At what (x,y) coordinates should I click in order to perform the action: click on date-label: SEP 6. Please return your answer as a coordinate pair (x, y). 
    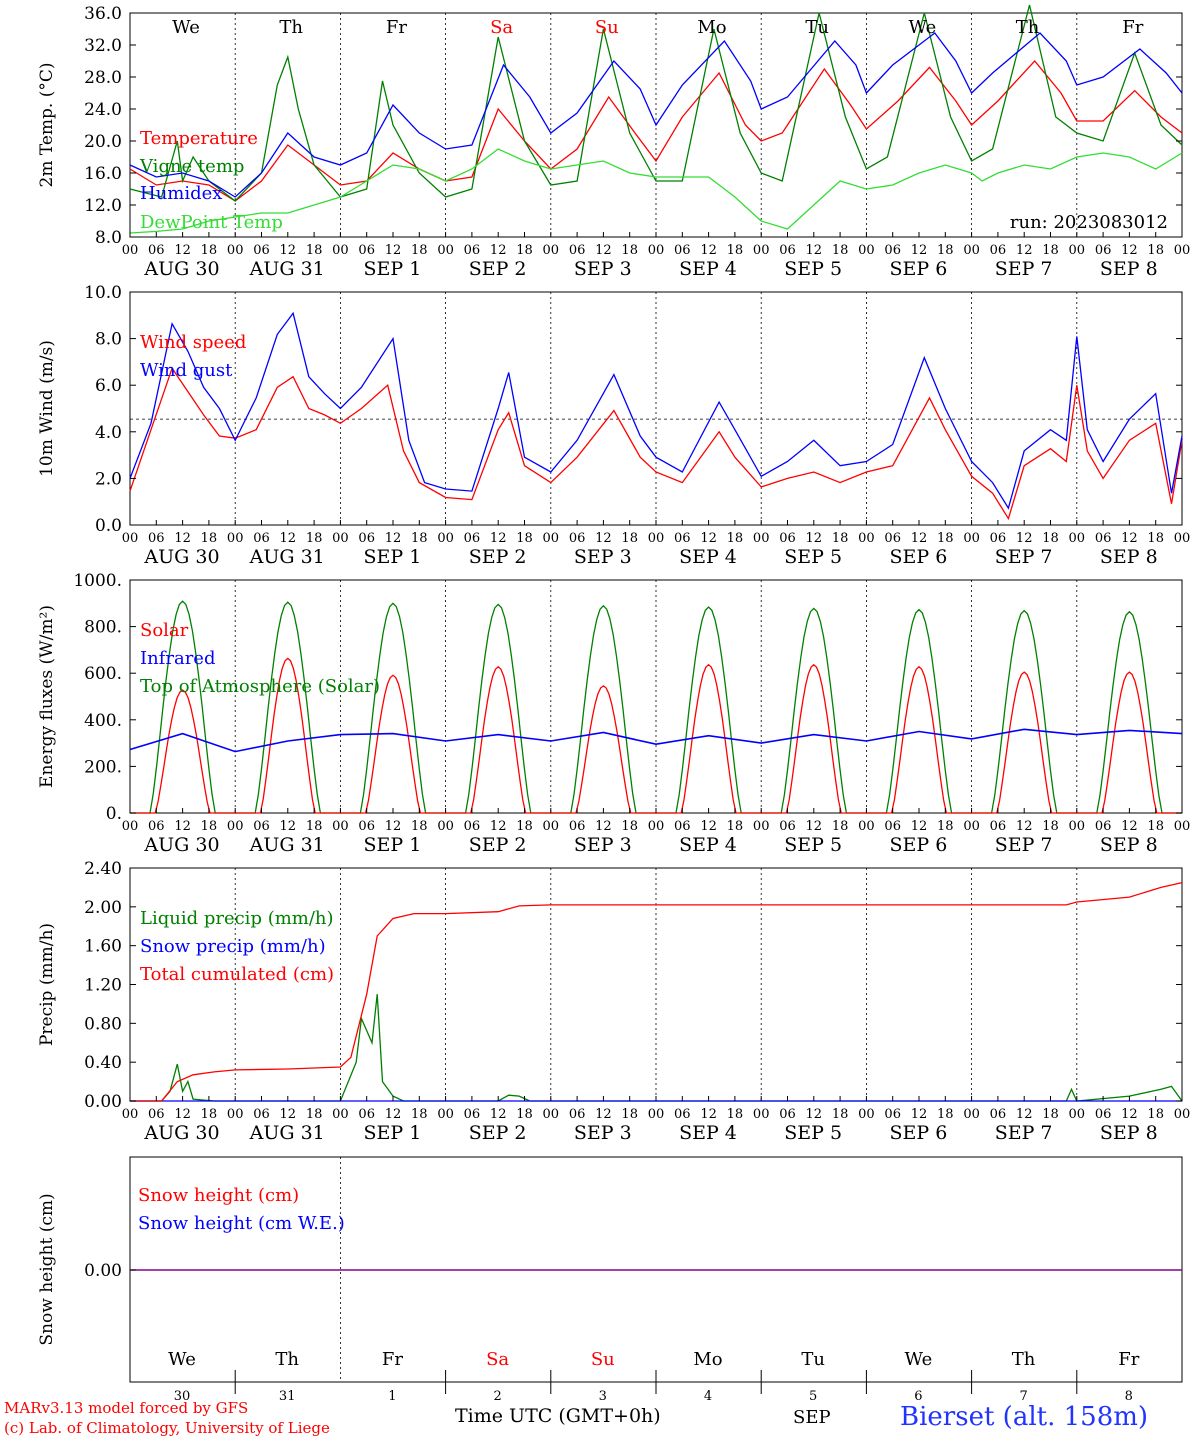
    Looking at the image, I should click on (918, 269).